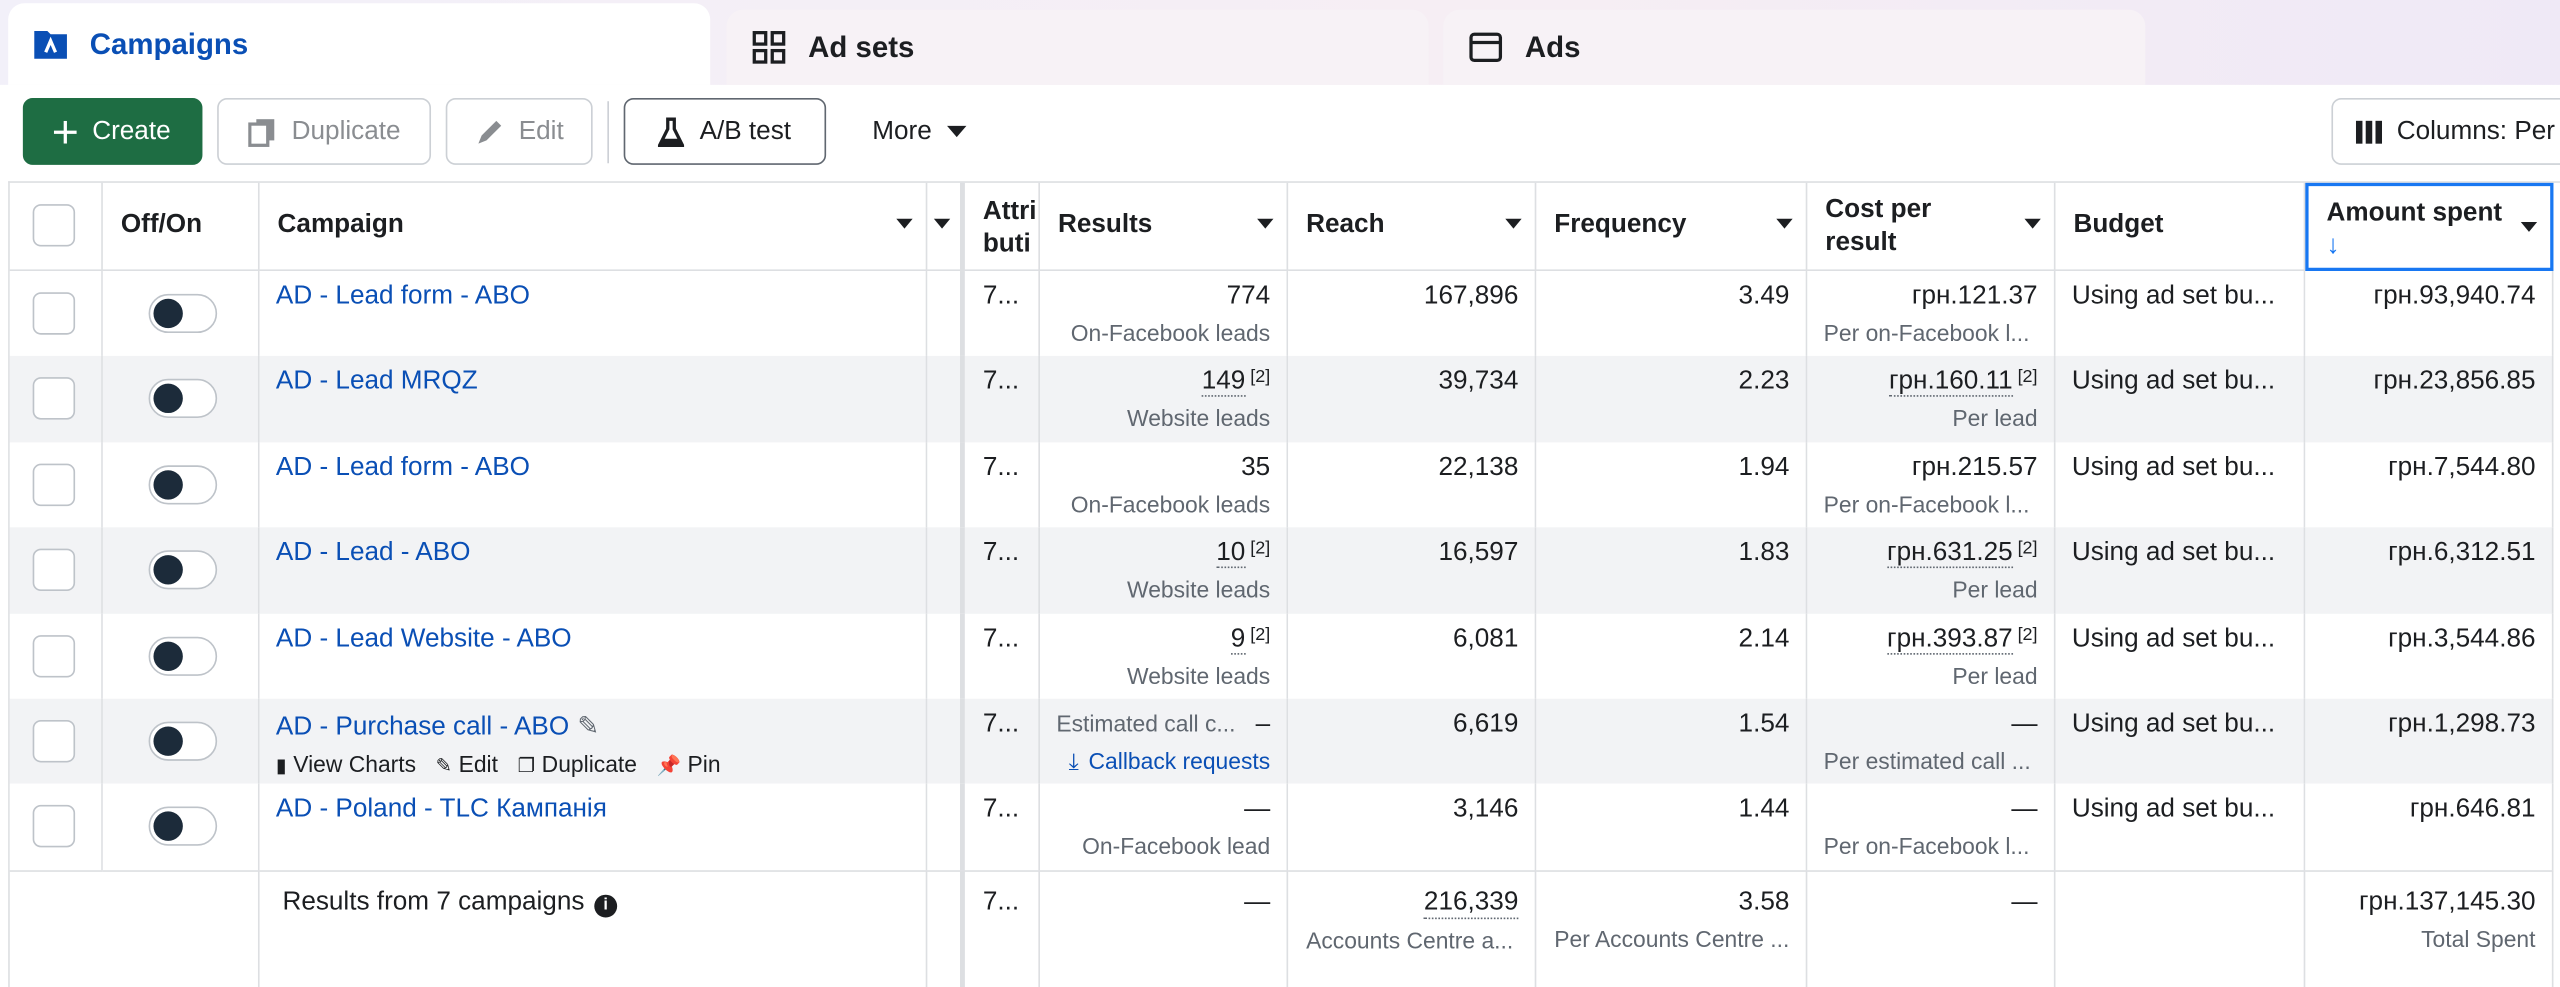  Describe the element at coordinates (2118, 224) in the screenshot. I see `column-header: Budget` at that location.